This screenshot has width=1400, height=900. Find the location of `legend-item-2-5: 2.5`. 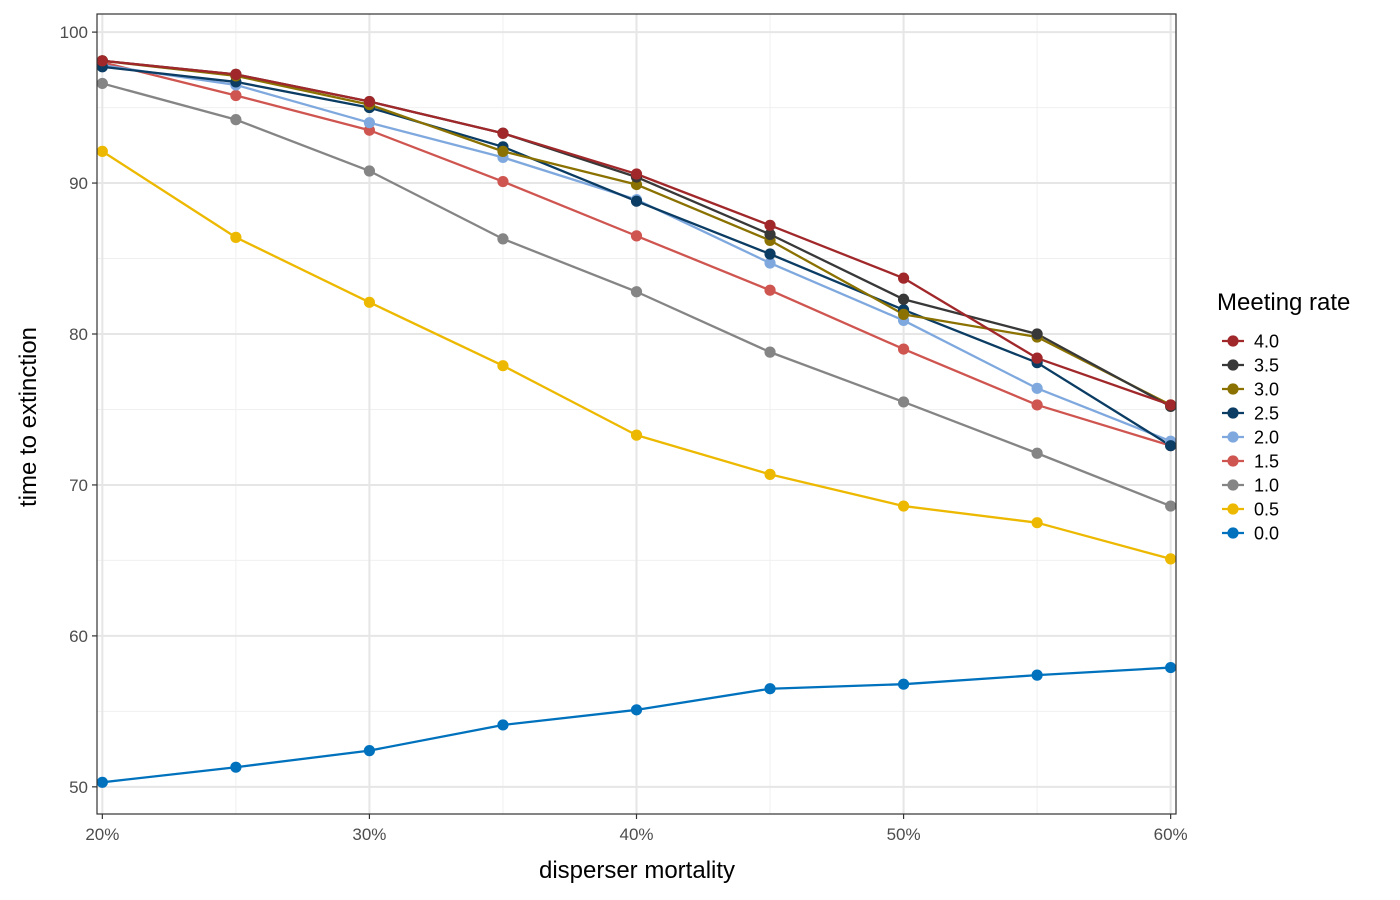

legend-item-2-5: 2.5 is located at coordinates (1250, 414).